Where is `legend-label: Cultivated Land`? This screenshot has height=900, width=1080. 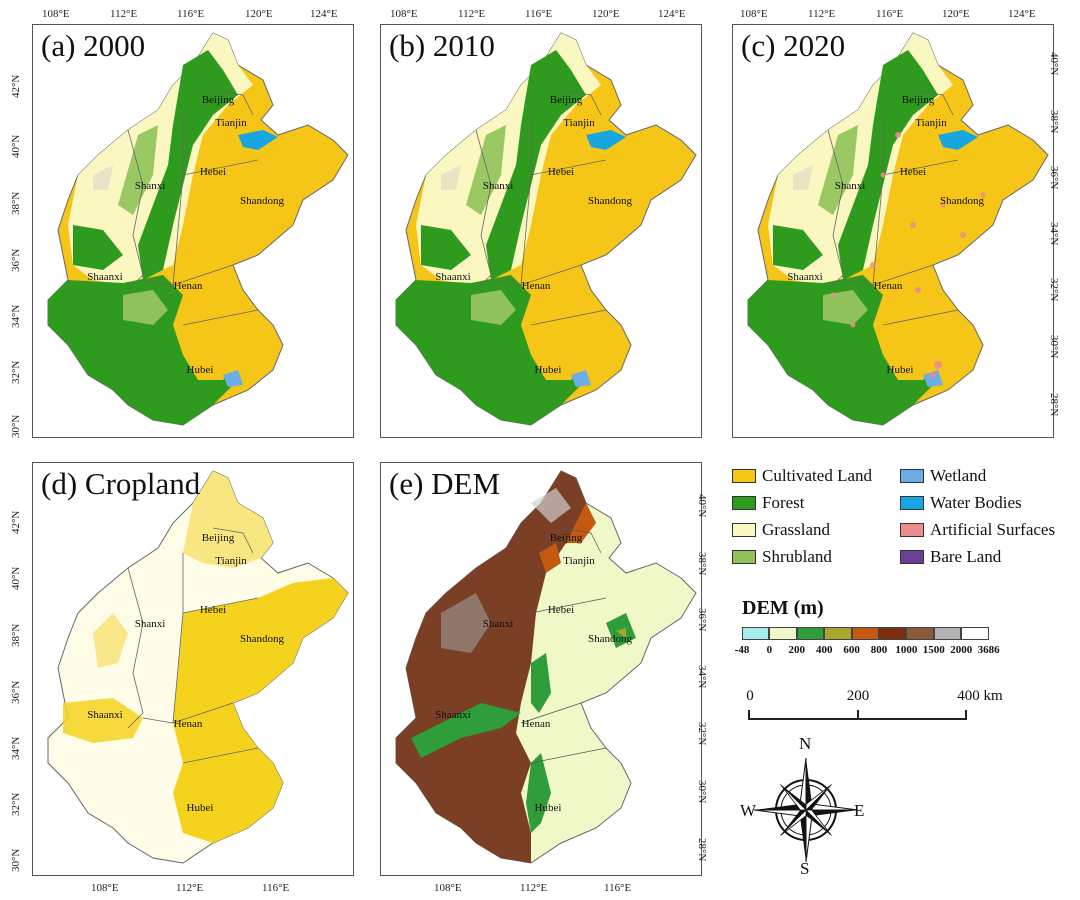 legend-label: Cultivated Land is located at coordinates (817, 475).